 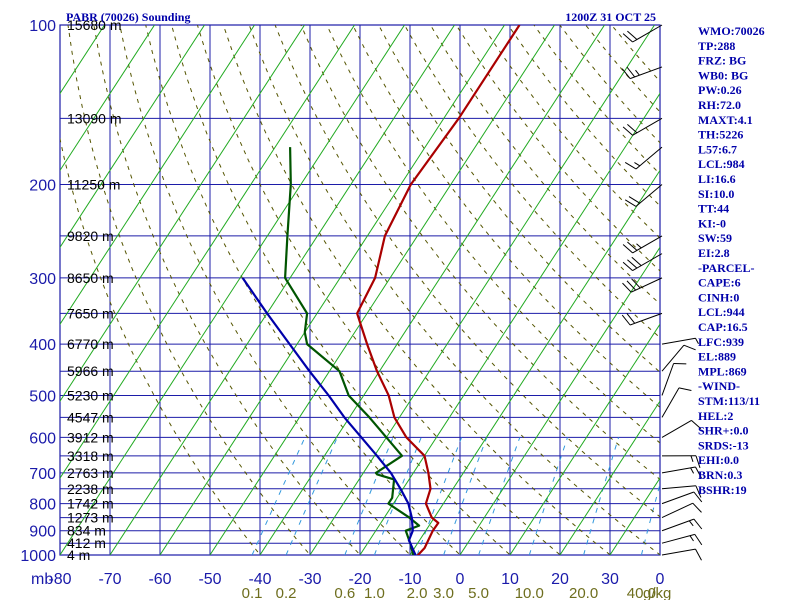 What do you see at coordinates (90, 417) in the screenshot?
I see `height-label-550: 4547 m` at bounding box center [90, 417].